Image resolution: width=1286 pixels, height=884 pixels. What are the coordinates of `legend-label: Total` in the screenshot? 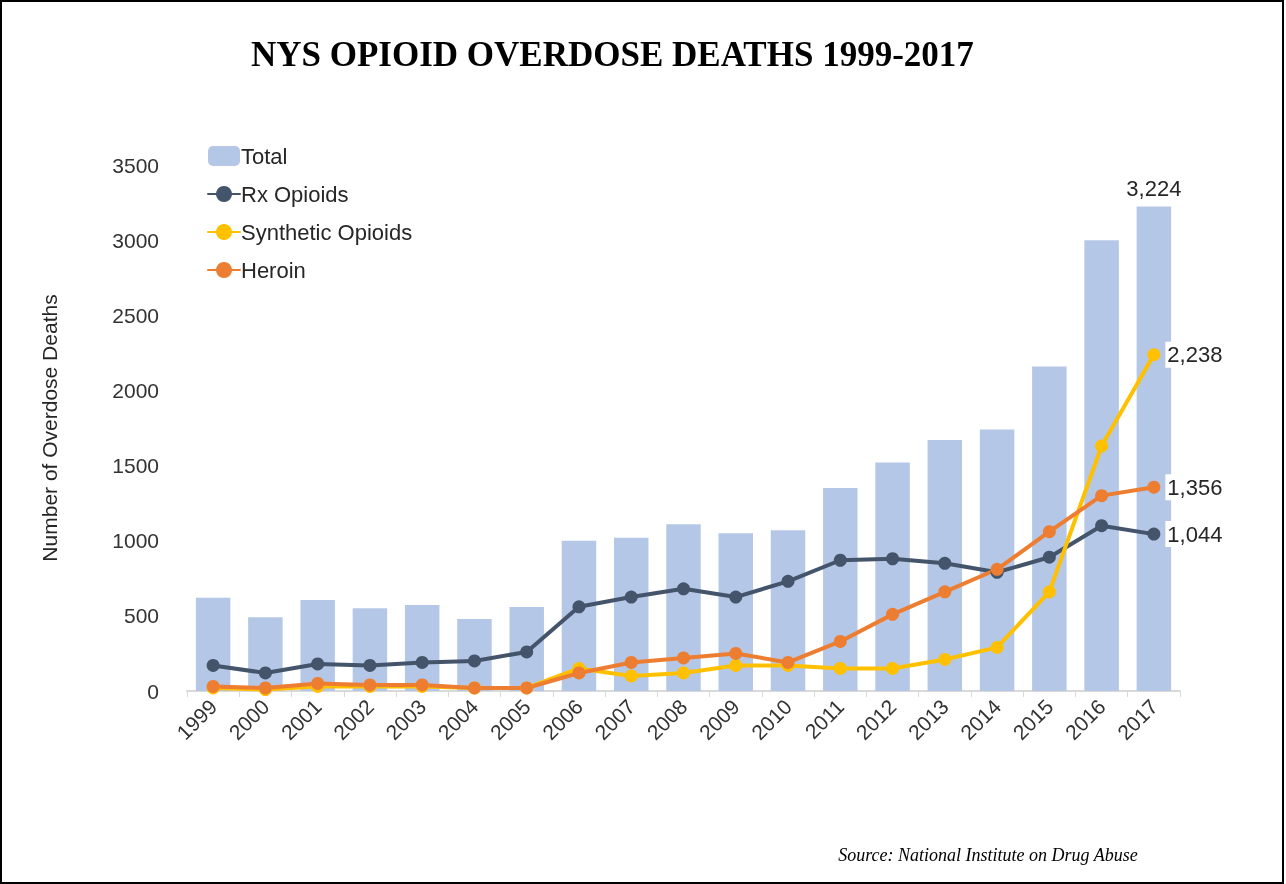 It's located at (264, 156).